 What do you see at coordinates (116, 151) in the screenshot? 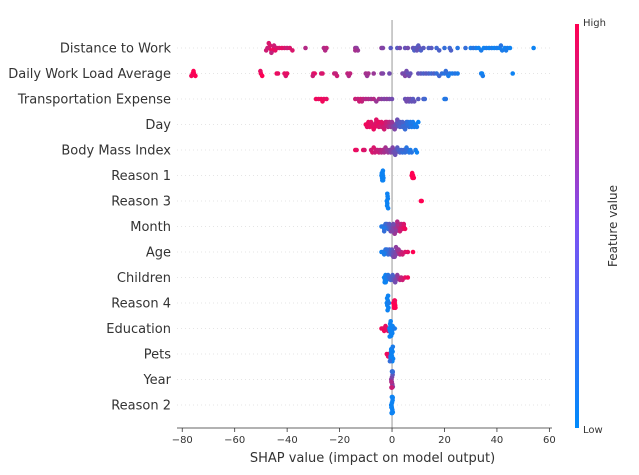
I see `feature-label: Body Mass Index` at bounding box center [116, 151].